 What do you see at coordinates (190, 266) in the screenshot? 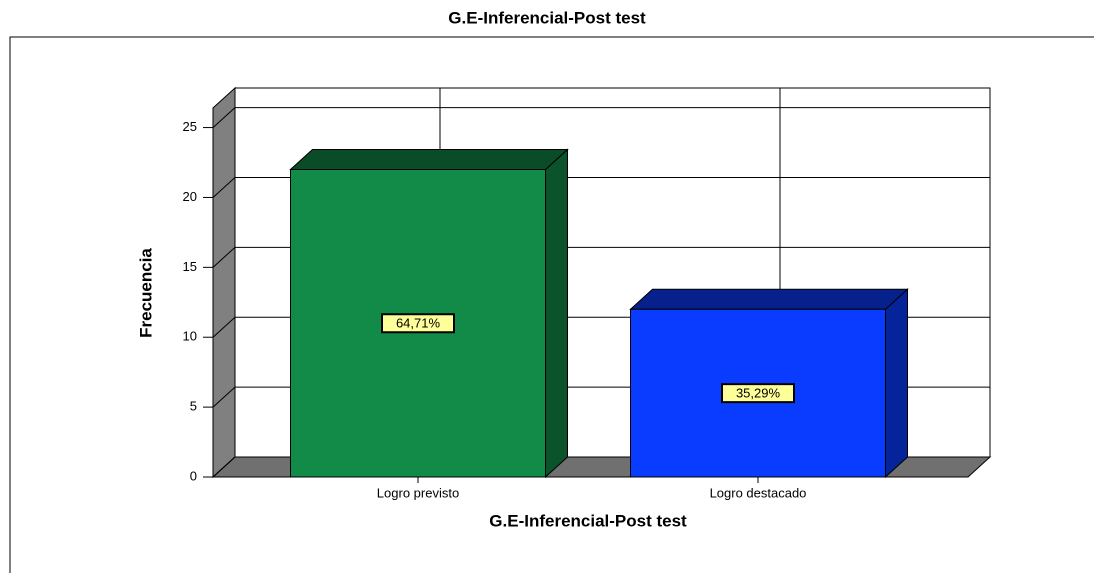
I see `y-tick-label: 15` at bounding box center [190, 266].